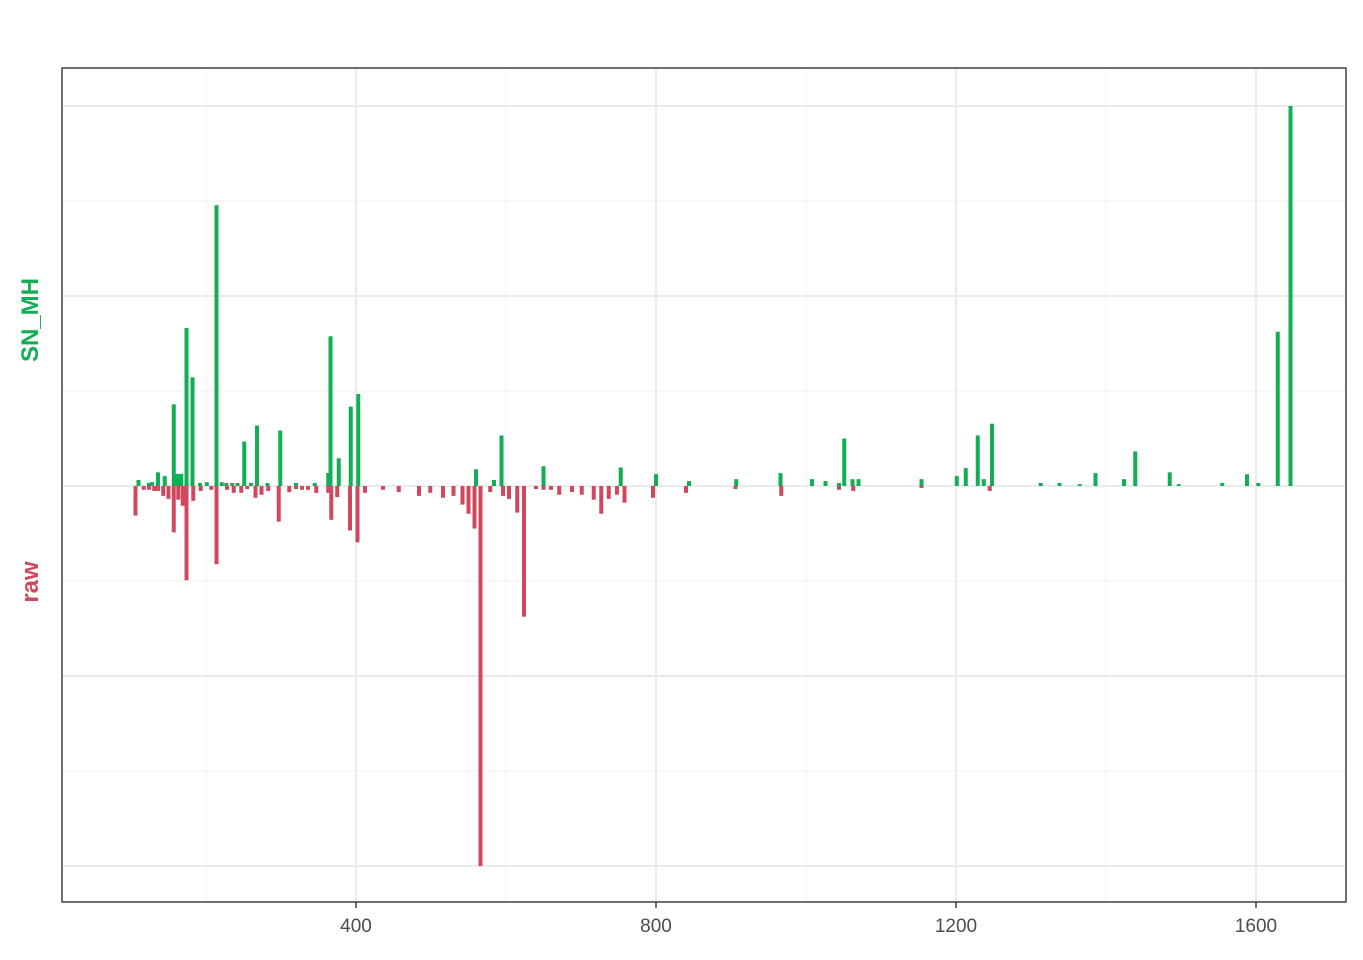 This screenshot has height=960, width=1363. What do you see at coordinates (30, 320) in the screenshot?
I see `sn-mh-label: SN_MH` at bounding box center [30, 320].